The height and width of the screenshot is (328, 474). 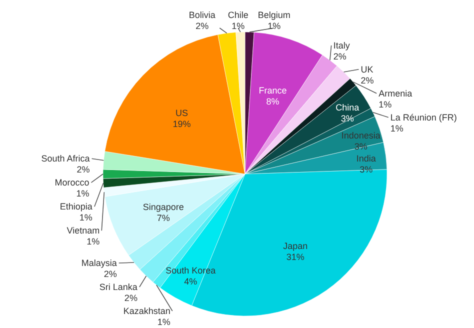 I want to click on slice-label: Italy, so click(x=341, y=45).